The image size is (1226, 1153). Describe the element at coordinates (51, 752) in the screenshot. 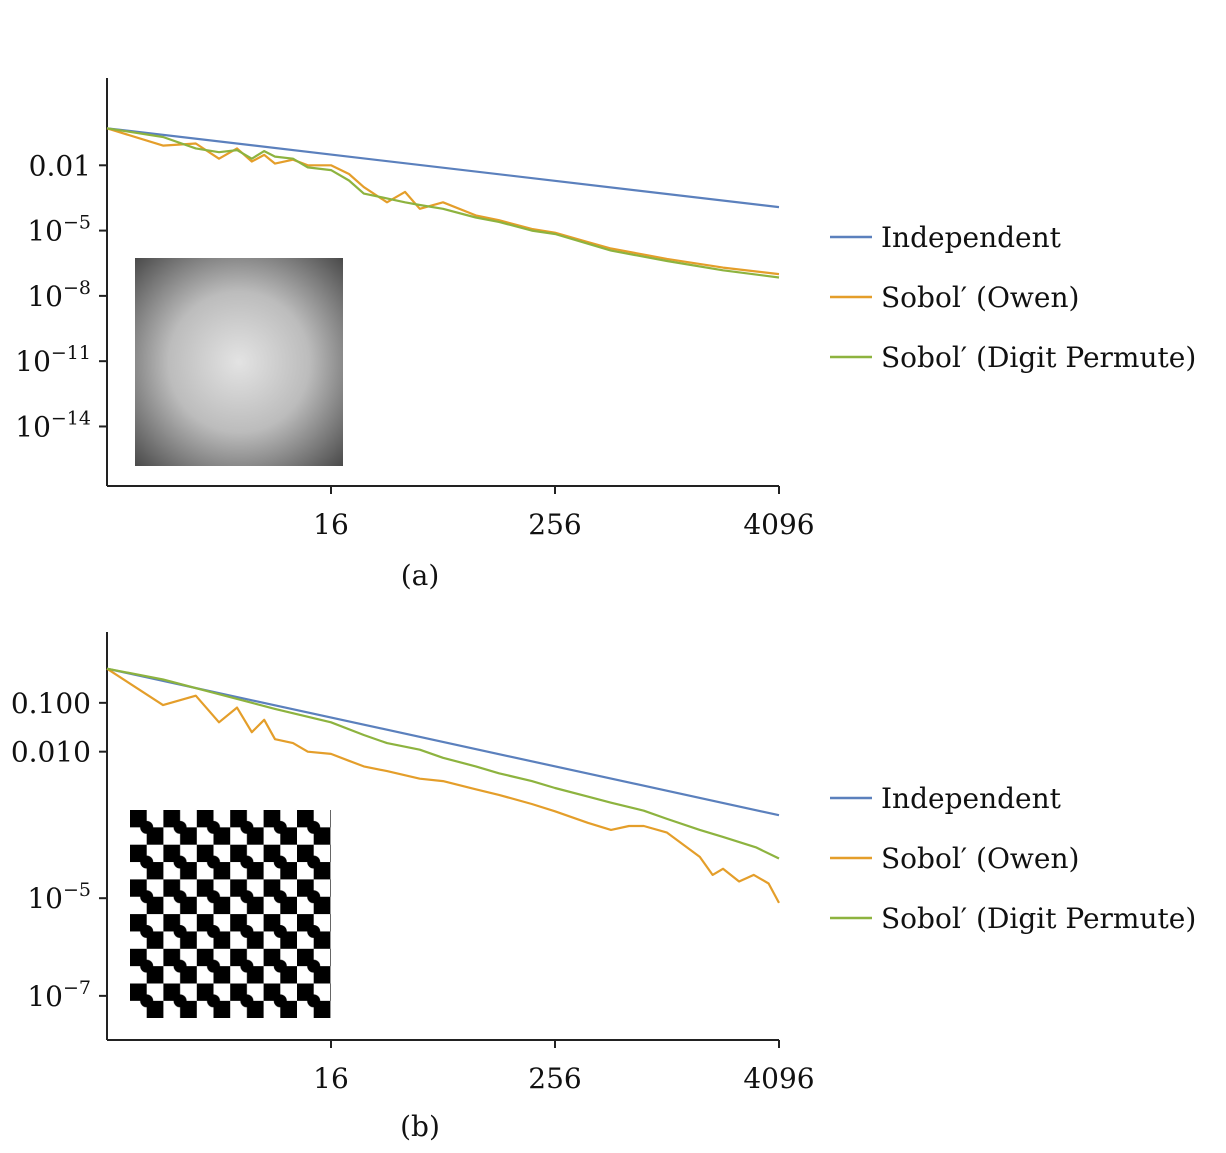

I see `y-tick-label: 0.010` at that location.